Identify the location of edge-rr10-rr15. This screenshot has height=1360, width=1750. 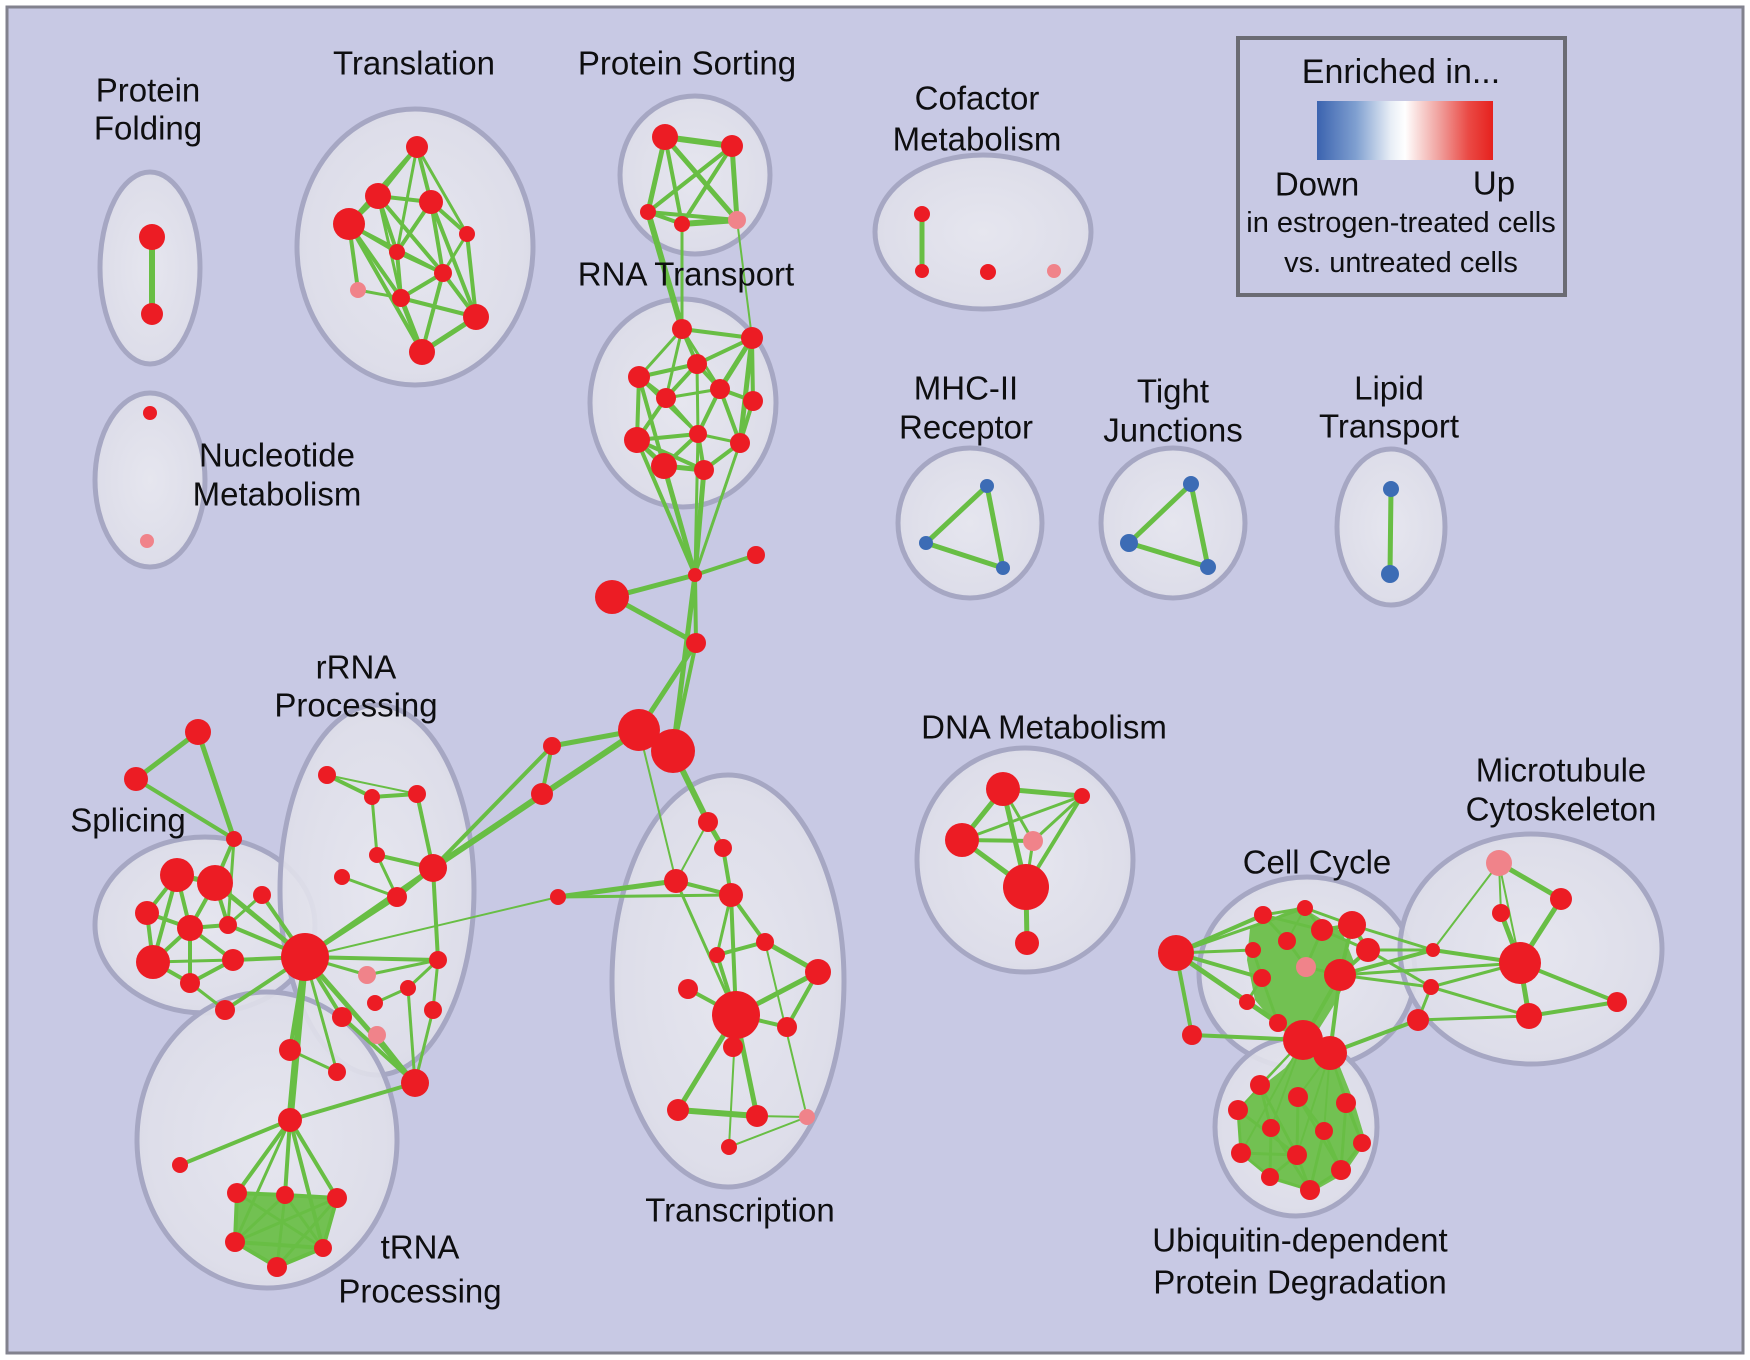
(411, 1035).